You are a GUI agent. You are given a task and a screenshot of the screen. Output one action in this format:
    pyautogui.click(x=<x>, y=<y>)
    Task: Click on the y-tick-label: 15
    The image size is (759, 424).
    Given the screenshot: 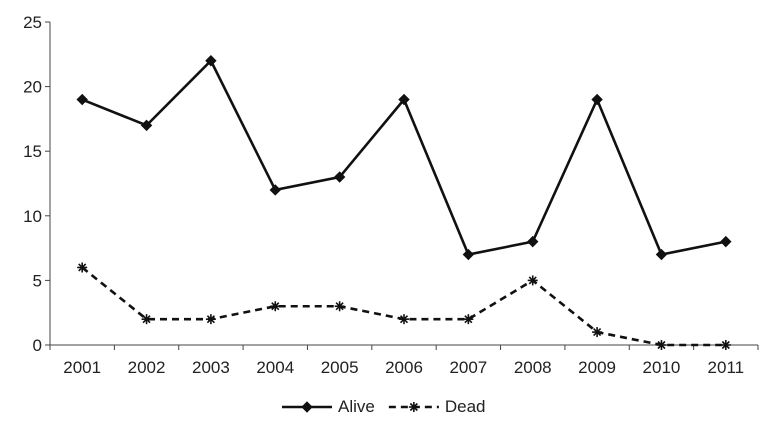 What is the action you would take?
    pyautogui.click(x=32, y=151)
    